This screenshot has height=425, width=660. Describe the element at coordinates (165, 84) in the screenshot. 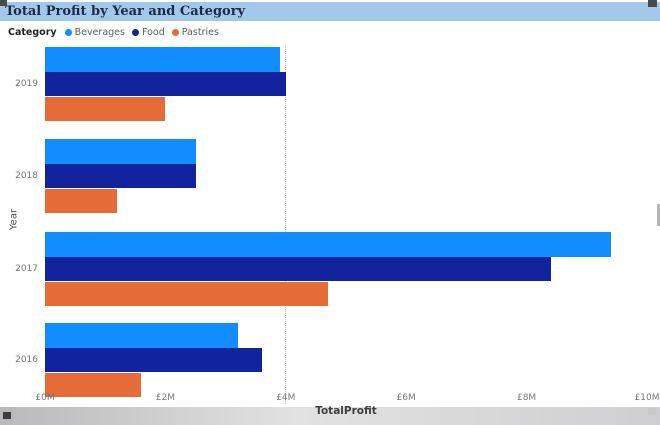

I see `bar-2019-food` at that location.